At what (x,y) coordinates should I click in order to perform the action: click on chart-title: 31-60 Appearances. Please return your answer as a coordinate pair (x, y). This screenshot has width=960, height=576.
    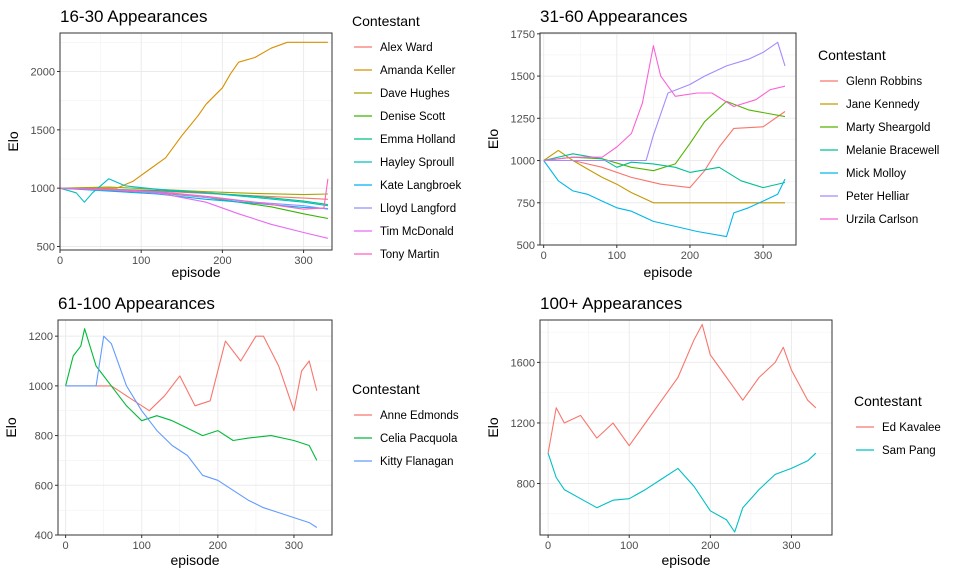
    Looking at the image, I should click on (613, 16).